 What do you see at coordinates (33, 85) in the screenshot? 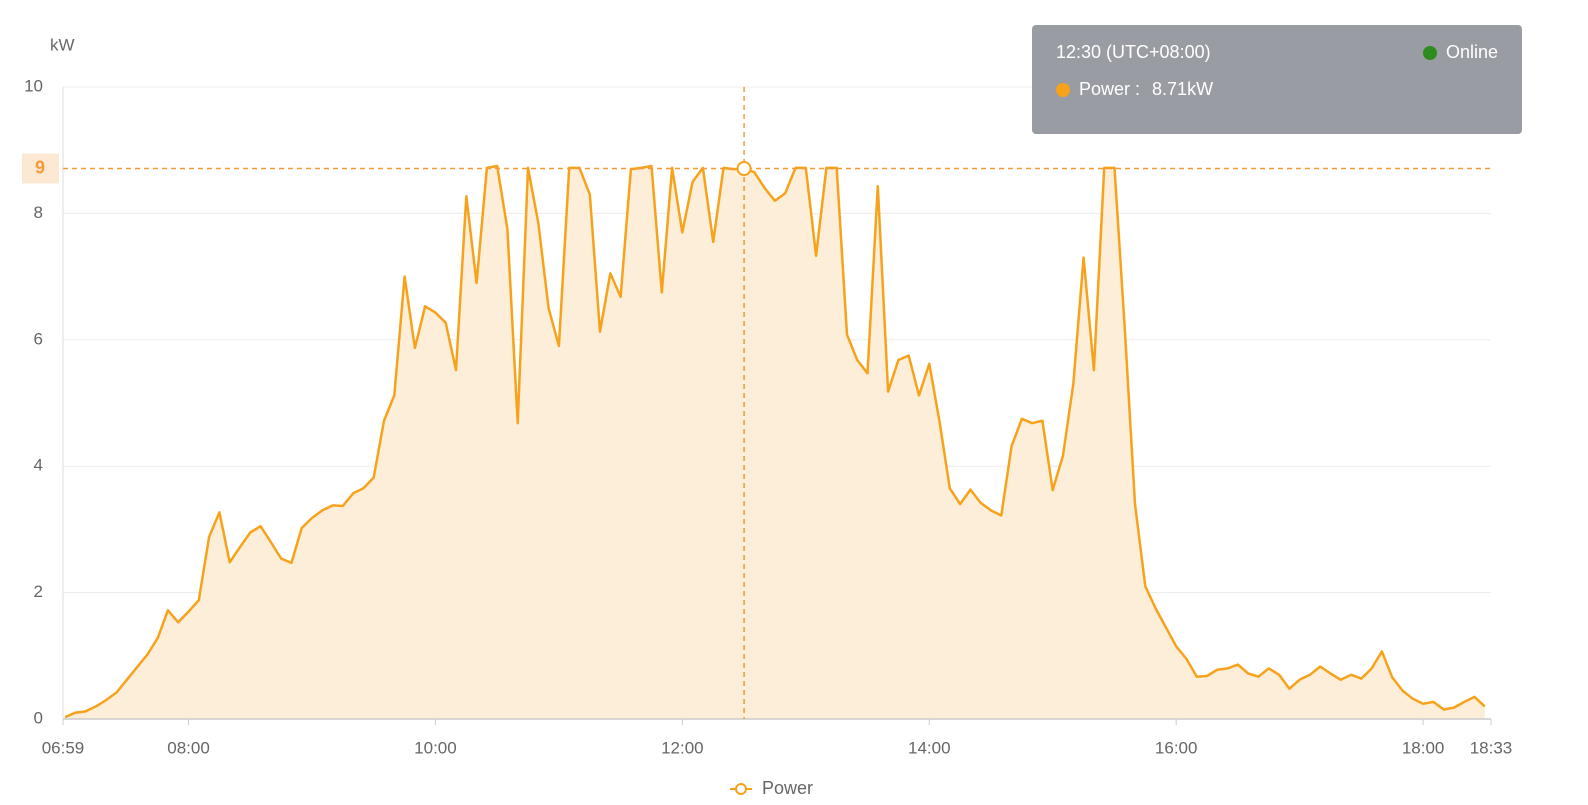
I see `y-tick-label: 10` at bounding box center [33, 85].